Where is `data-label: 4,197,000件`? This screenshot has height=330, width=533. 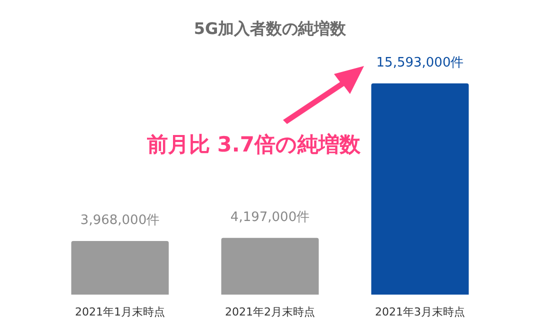
data-label: 4,197,000件 is located at coordinates (270, 217).